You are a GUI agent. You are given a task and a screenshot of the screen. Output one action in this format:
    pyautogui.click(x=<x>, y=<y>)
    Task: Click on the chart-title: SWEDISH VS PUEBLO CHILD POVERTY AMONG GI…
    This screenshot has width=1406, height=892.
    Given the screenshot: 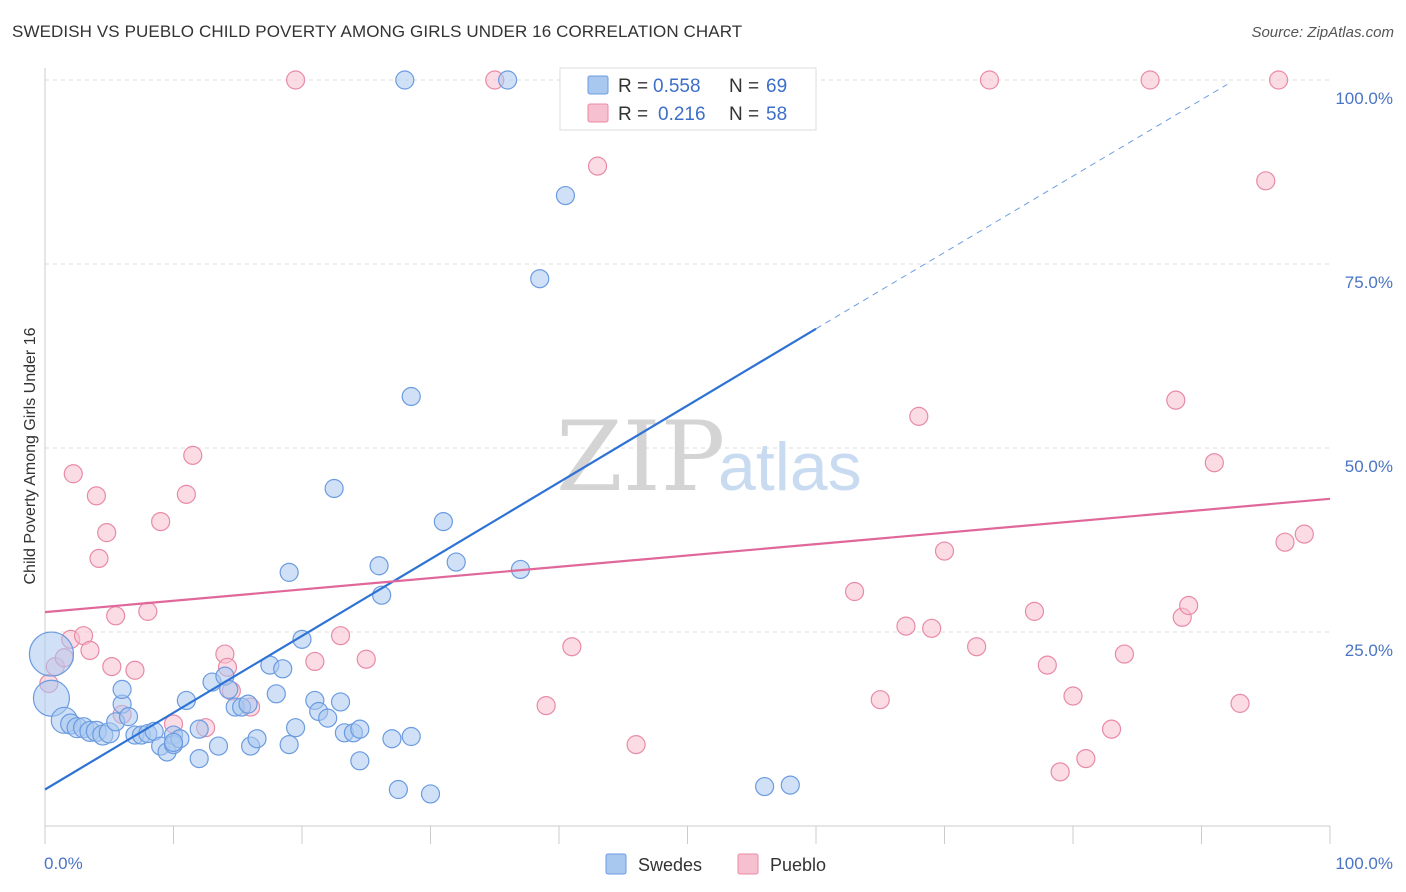 What is the action you would take?
    pyautogui.click(x=377, y=31)
    